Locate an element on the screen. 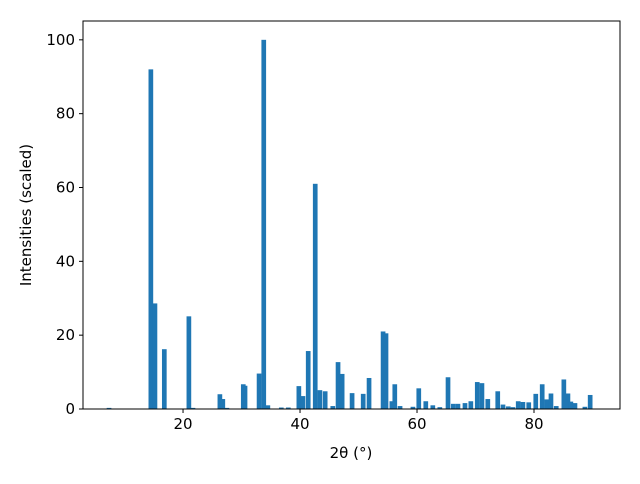 This screenshot has width=640, height=484. y-tick-label: 40 is located at coordinates (65, 261).